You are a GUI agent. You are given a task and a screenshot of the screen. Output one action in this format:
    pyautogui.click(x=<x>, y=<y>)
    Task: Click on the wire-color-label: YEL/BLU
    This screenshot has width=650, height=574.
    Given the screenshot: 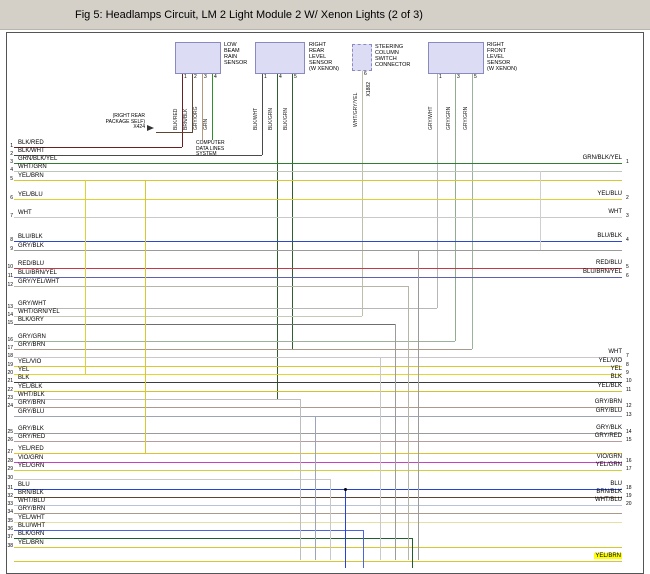 What is the action you would take?
    pyautogui.click(x=30, y=195)
    